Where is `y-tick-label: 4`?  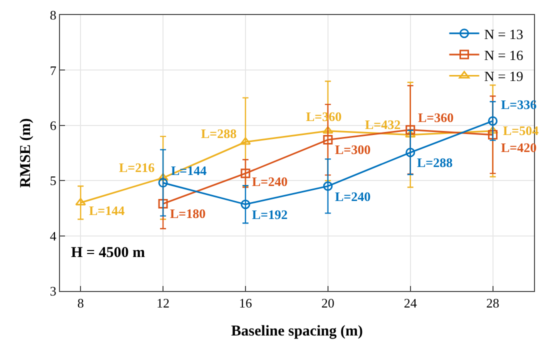 y-tick-label: 4 is located at coordinates (53, 236).